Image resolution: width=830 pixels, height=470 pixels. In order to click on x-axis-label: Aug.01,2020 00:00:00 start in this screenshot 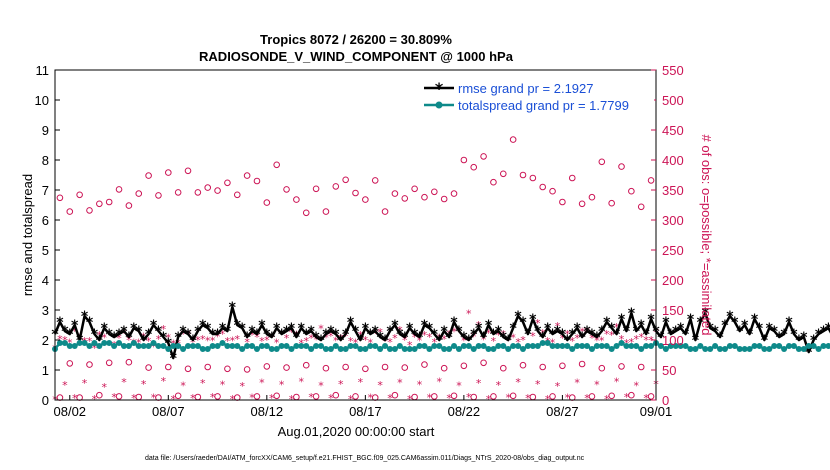, I will do `click(356, 431)`.